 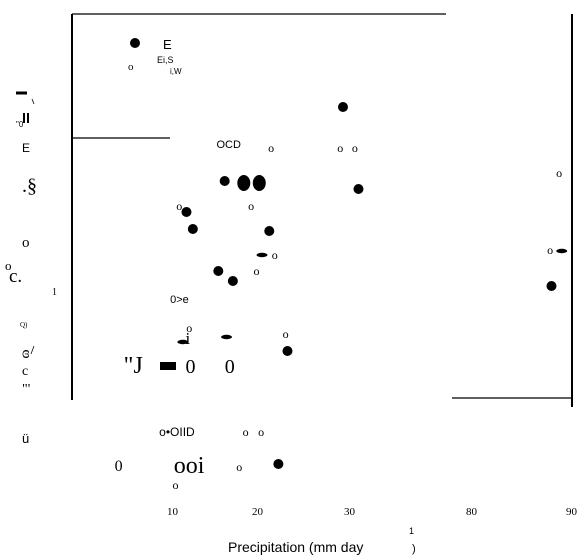 I want to click on legend-filled-label: E, so click(x=167, y=44).